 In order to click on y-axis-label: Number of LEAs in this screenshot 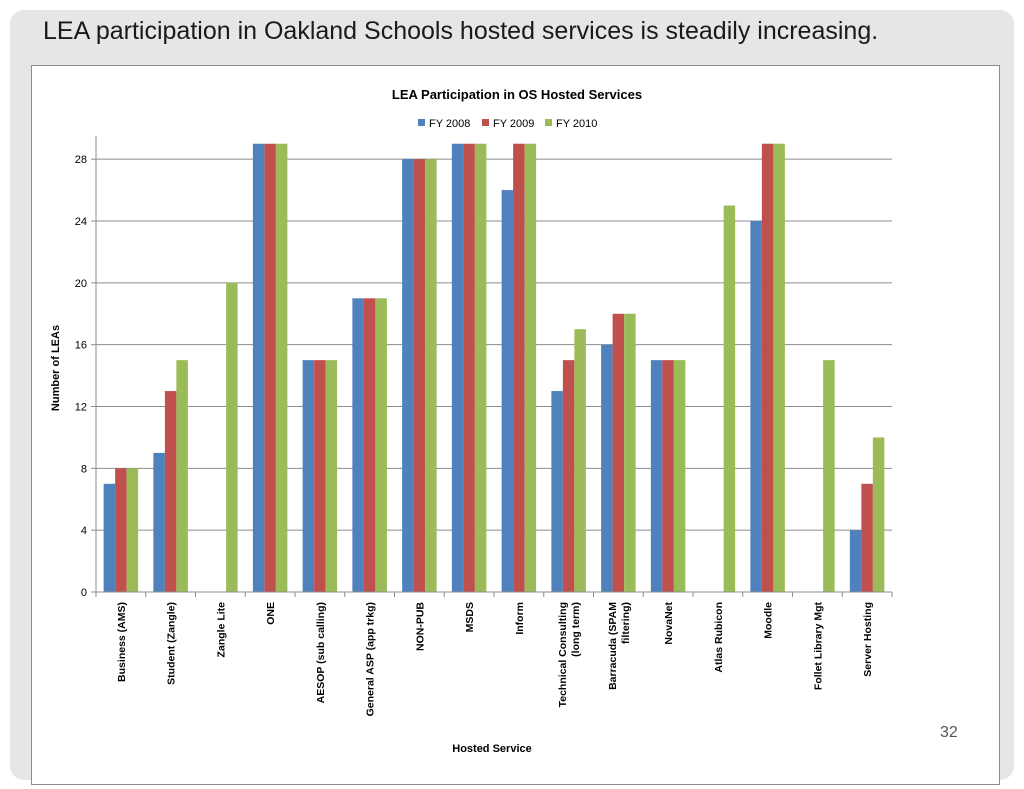, I will do `click(56, 368)`.